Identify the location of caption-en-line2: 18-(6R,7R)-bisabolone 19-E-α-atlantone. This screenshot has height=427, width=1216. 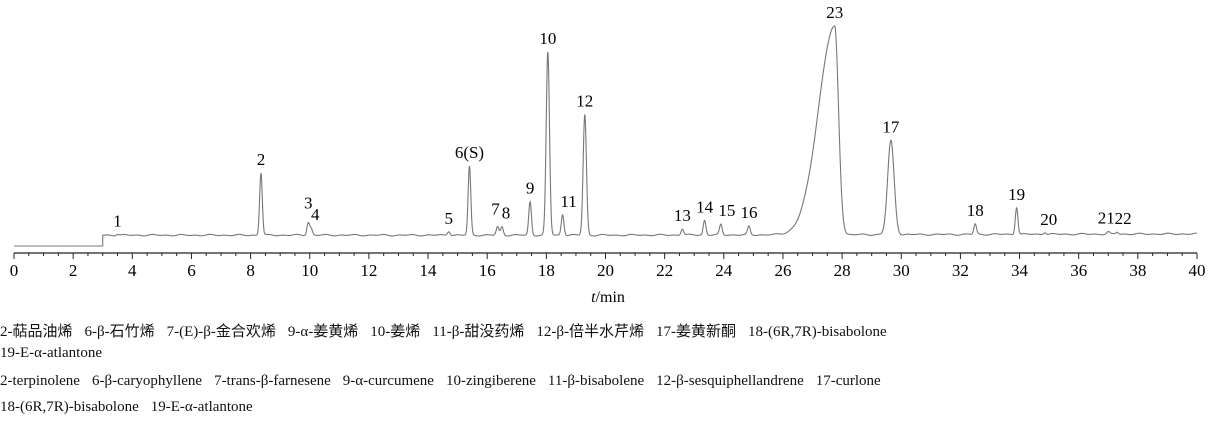
(608, 407).